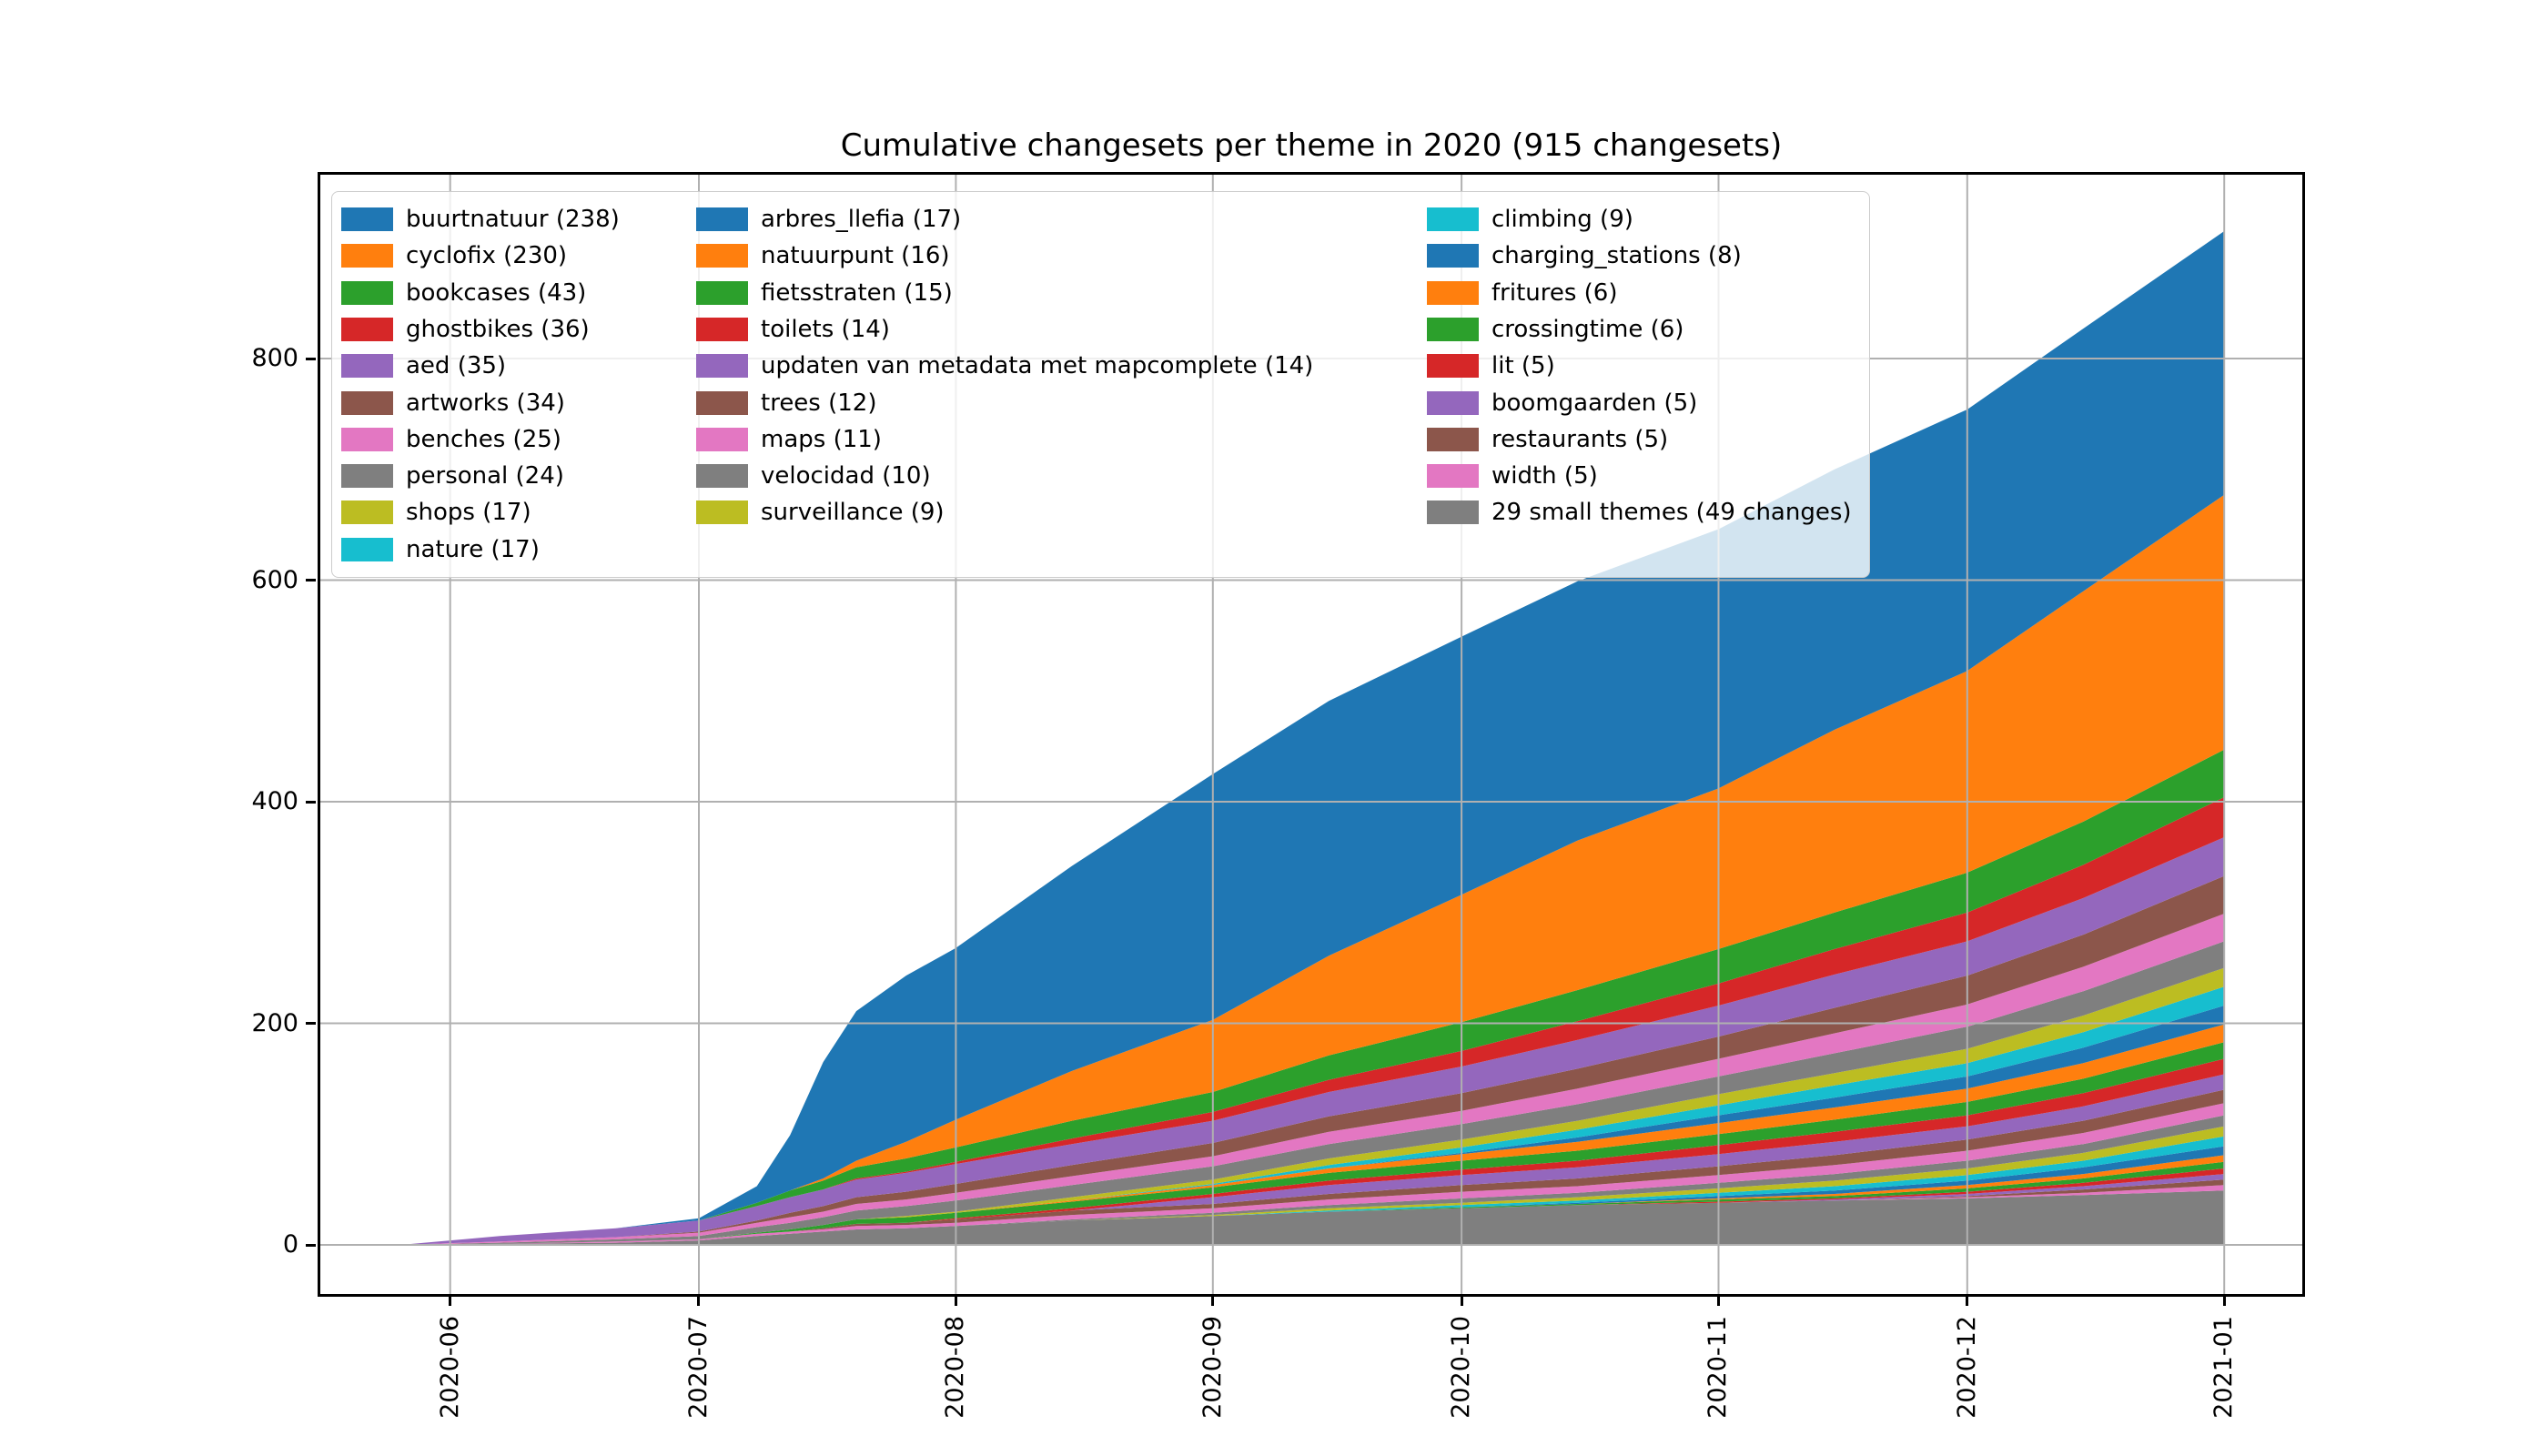 This screenshot has height=1456, width=2548. What do you see at coordinates (487, 256) in the screenshot?
I see `legend-item-label: cyclofix (230)` at bounding box center [487, 256].